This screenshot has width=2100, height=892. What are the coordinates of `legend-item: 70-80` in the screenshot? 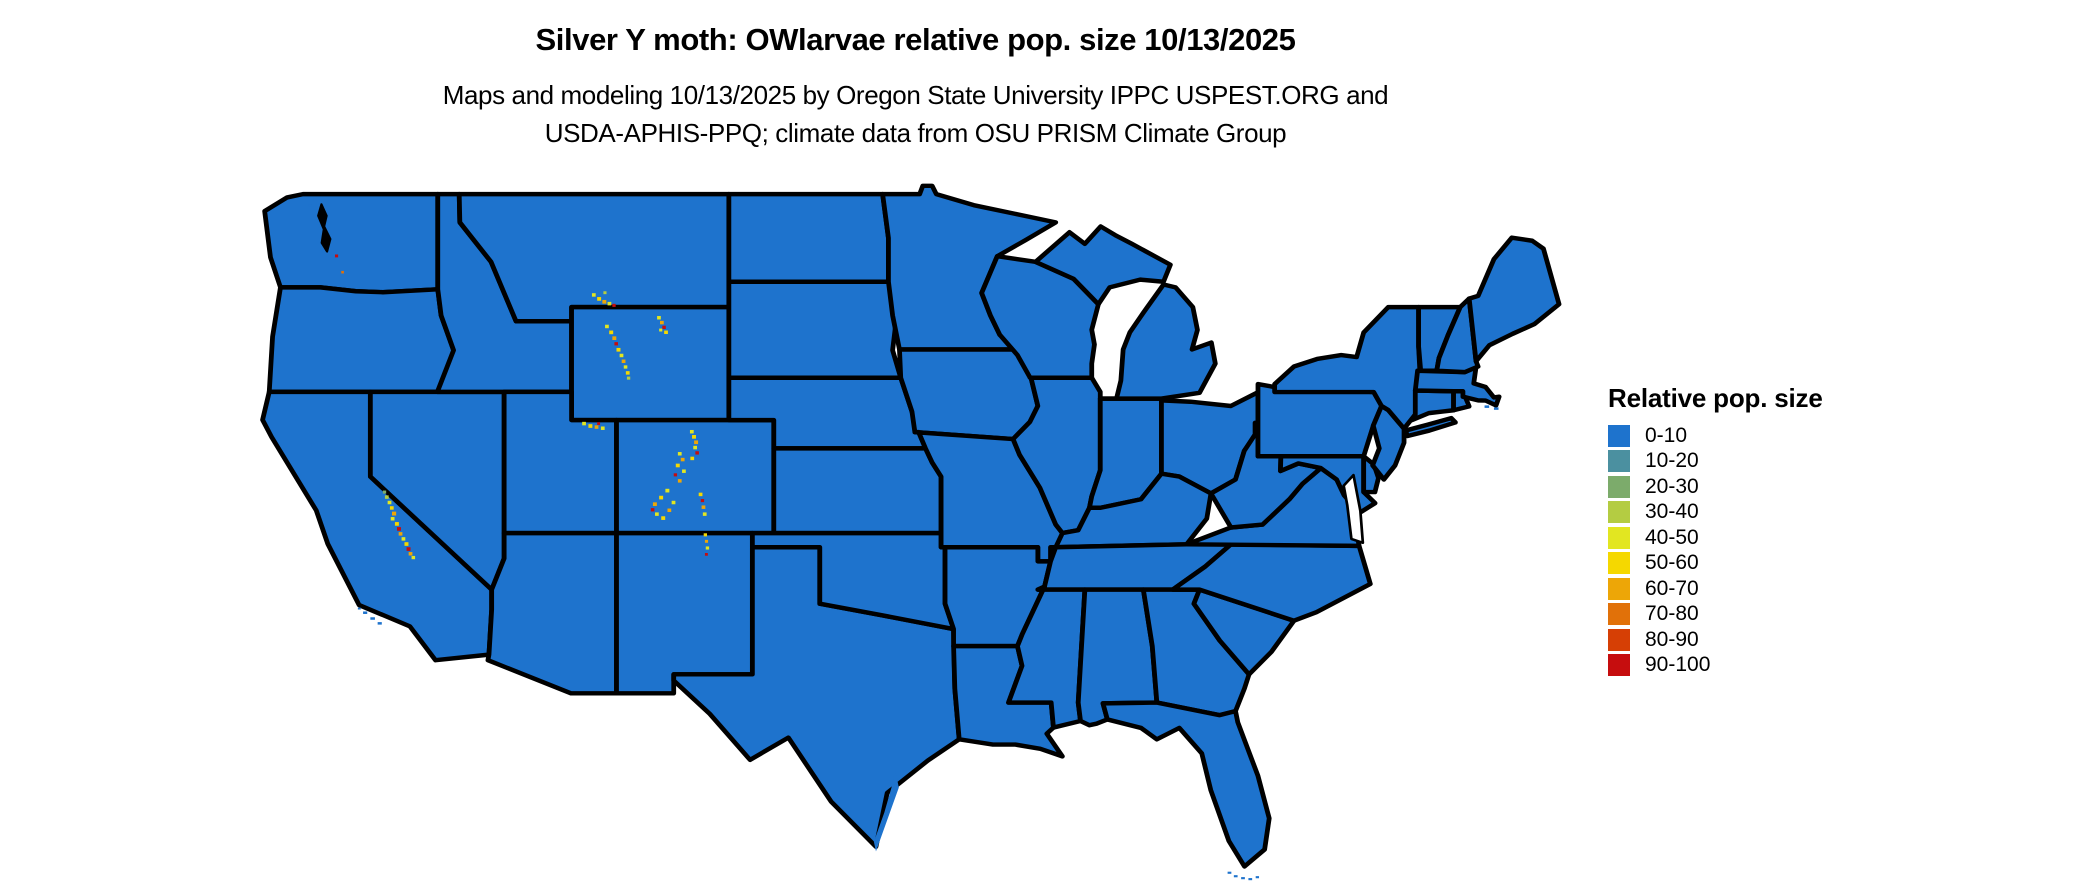 It's located at (1715, 615).